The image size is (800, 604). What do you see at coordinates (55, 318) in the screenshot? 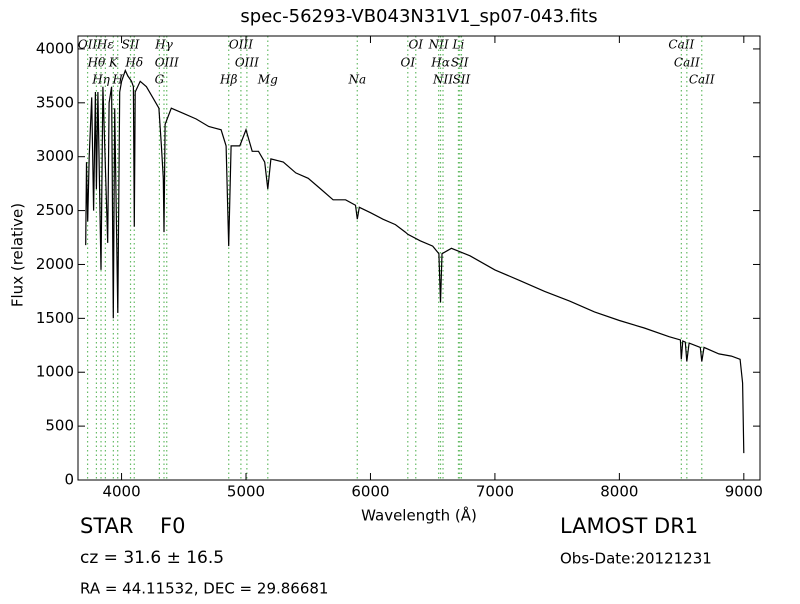
I see `y-tick-label: 1500` at bounding box center [55, 318].